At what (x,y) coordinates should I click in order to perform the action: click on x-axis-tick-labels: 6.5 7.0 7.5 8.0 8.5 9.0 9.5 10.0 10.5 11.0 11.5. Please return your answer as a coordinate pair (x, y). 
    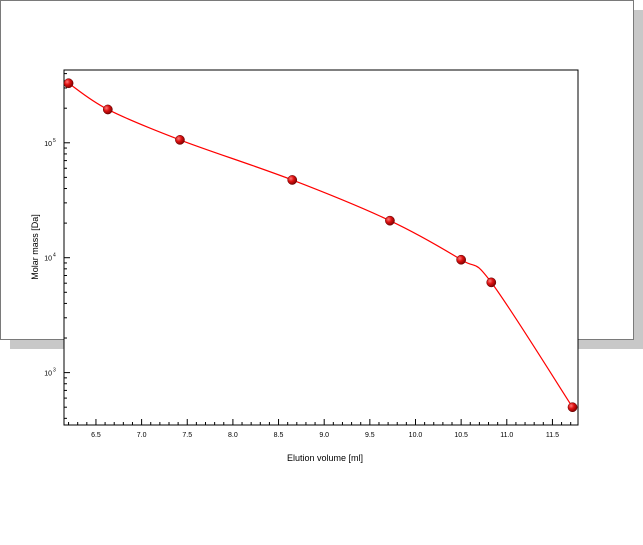
    Looking at the image, I should click on (325, 435).